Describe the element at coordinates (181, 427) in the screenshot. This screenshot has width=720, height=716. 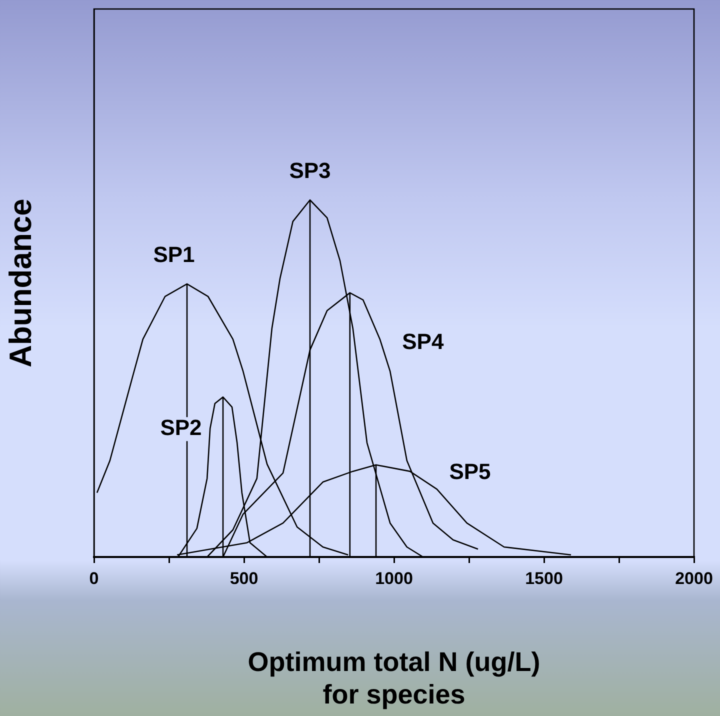
I see `series-label: SP2` at that location.